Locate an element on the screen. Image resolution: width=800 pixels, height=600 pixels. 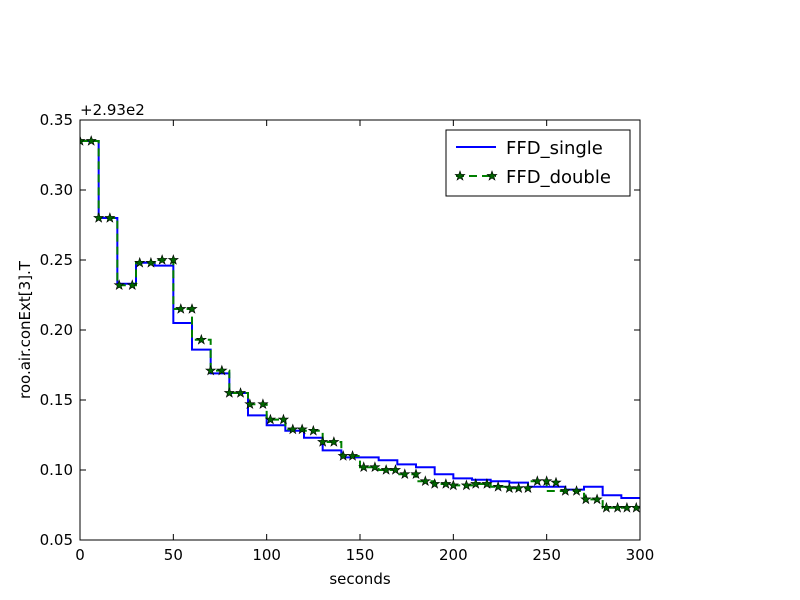
x-tick-label: 300 is located at coordinates (640, 555).